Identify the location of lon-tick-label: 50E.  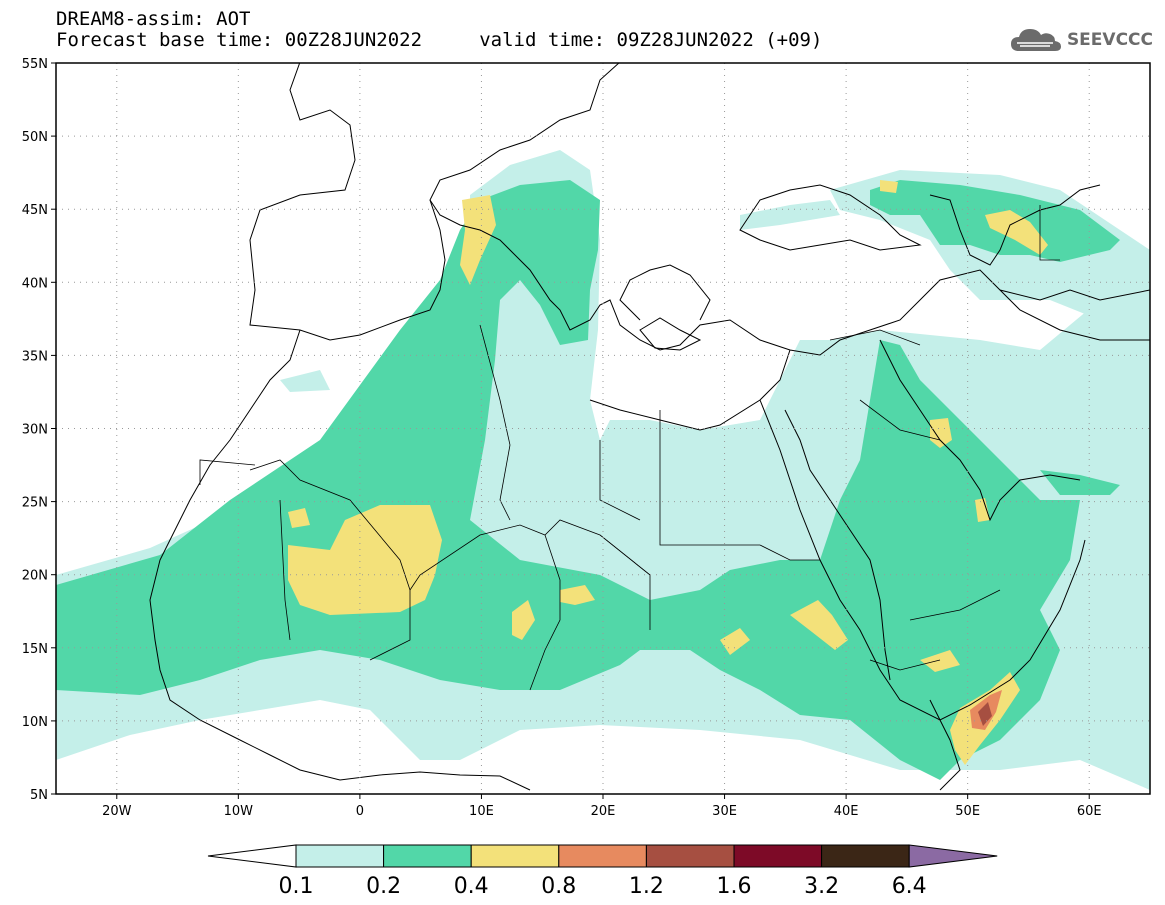
(967, 811).